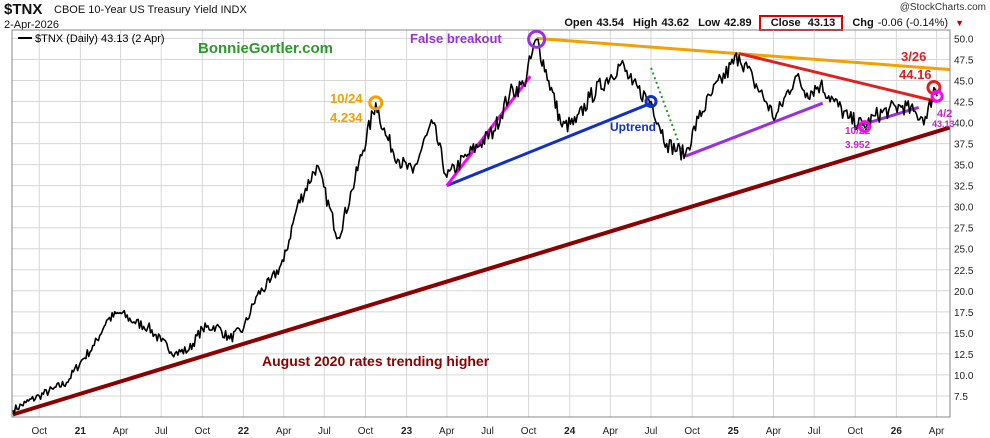 The image size is (990, 438). Describe the element at coordinates (964, 334) in the screenshot. I see `y-tick-label: 15.0` at that location.